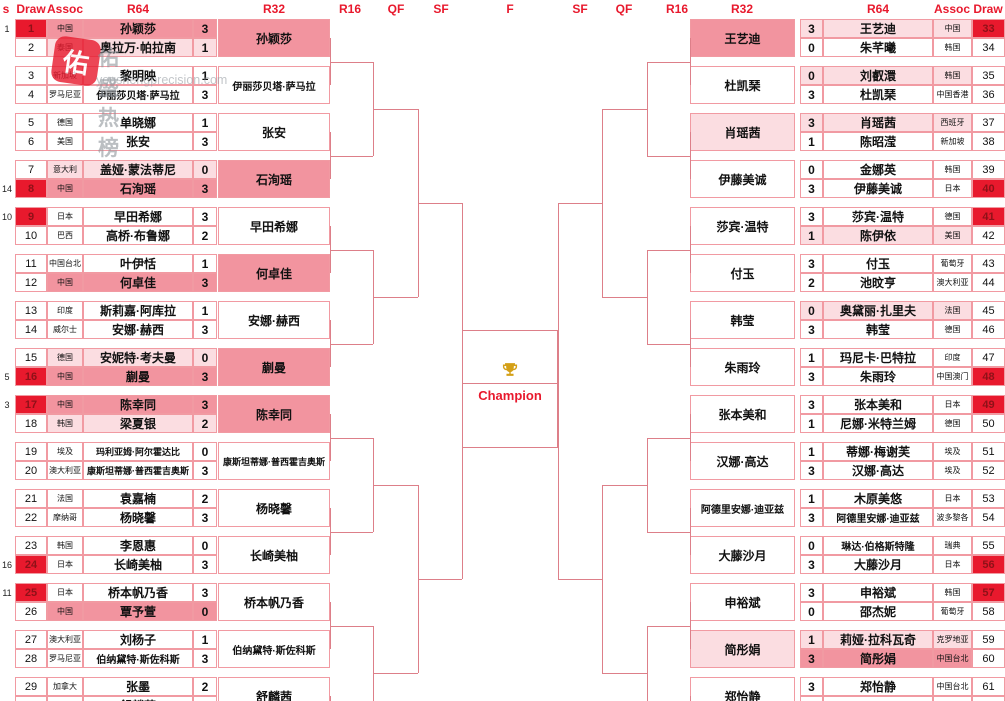  What do you see at coordinates (988, 169) in the screenshot?
I see `draw-cell: 39` at bounding box center [988, 169].